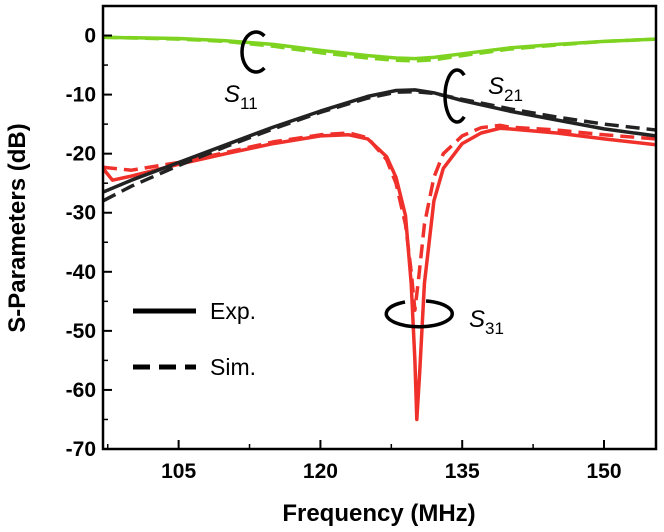  What do you see at coordinates (17, 227) in the screenshot?
I see `y-axis-title: S-Parameters (dB)` at bounding box center [17, 227].